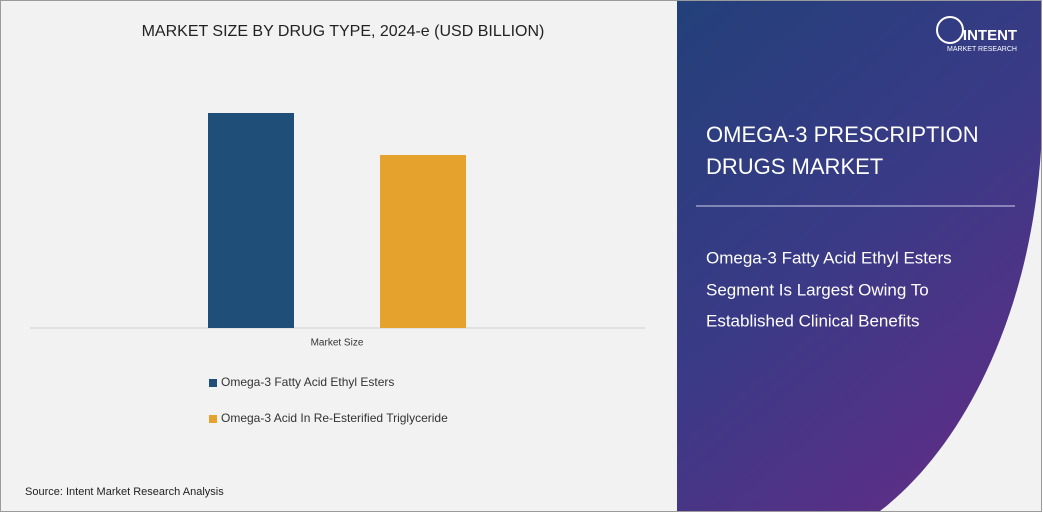 The width and height of the screenshot is (1043, 518). What do you see at coordinates (813, 320) in the screenshot?
I see `panel-subtitle: Established Clinical Benefits` at bounding box center [813, 320].